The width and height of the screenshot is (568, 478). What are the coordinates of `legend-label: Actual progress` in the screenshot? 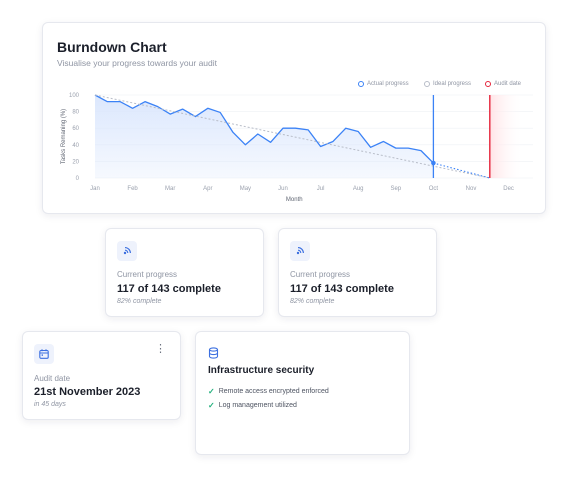 It's located at (388, 84).